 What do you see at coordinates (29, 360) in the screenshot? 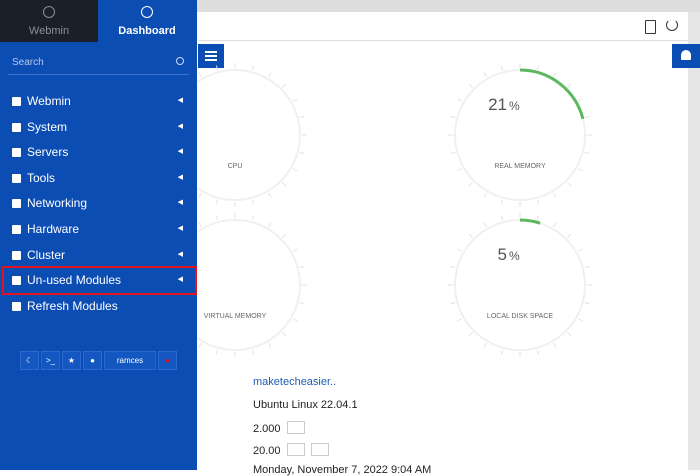
I see `button: ☾` at bounding box center [29, 360].